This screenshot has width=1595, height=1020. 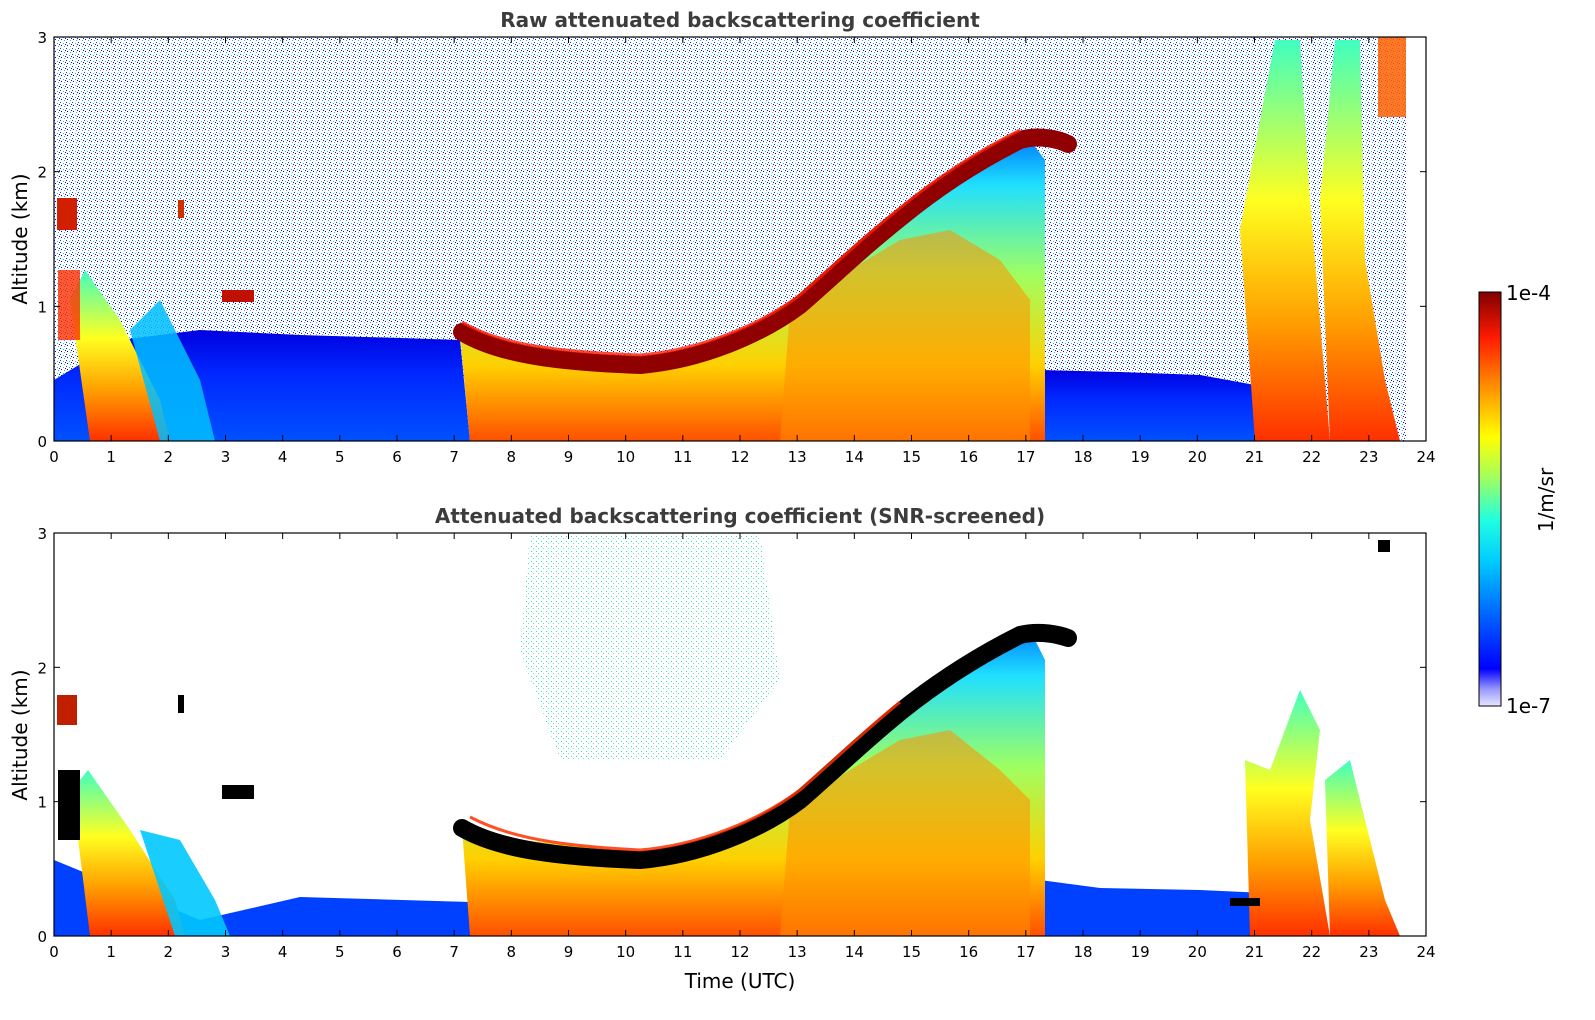 What do you see at coordinates (685, 776) in the screenshot?
I see `screened-boundary-top-edge` at bounding box center [685, 776].